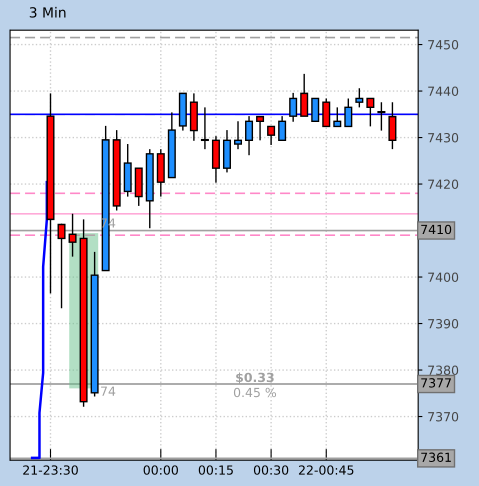 The image size is (479, 486). What do you see at coordinates (443, 417) in the screenshot?
I see `y-tick-label: 7370` at bounding box center [443, 417].